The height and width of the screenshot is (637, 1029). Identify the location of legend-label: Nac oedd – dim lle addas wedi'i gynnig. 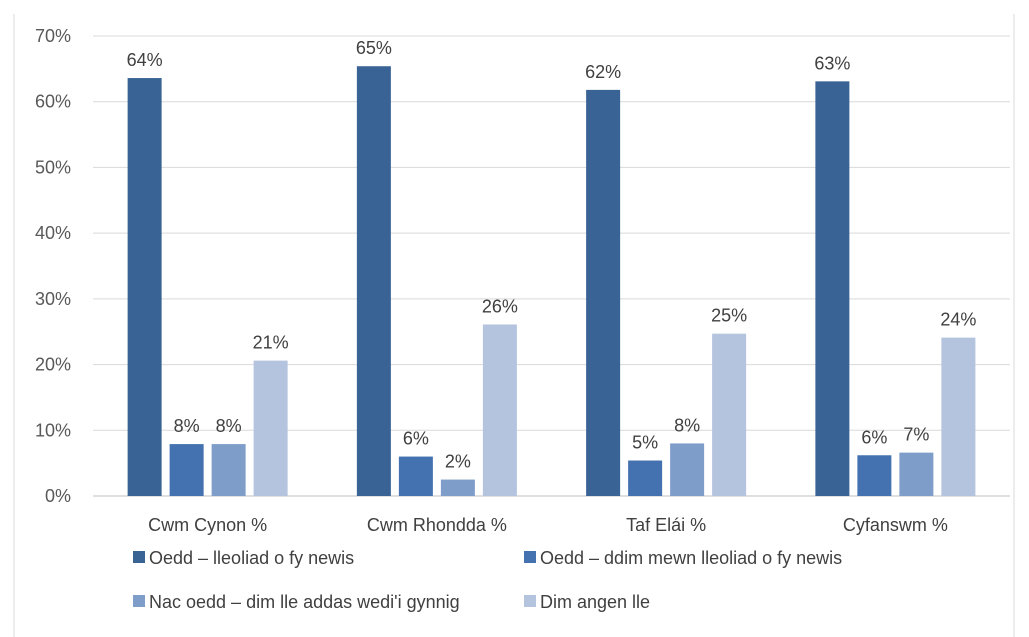
(304, 602).